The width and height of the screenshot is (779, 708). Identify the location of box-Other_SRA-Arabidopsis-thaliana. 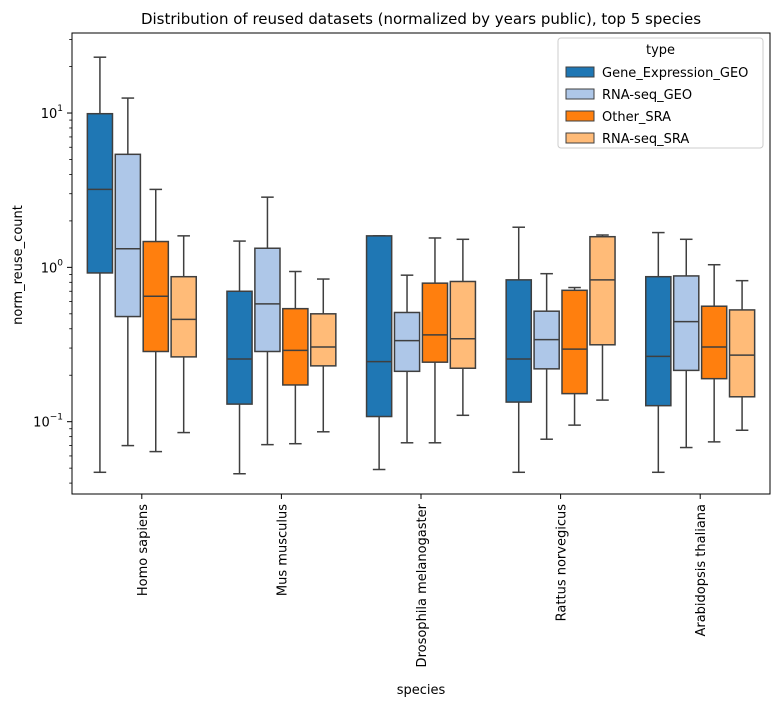
(714, 353).